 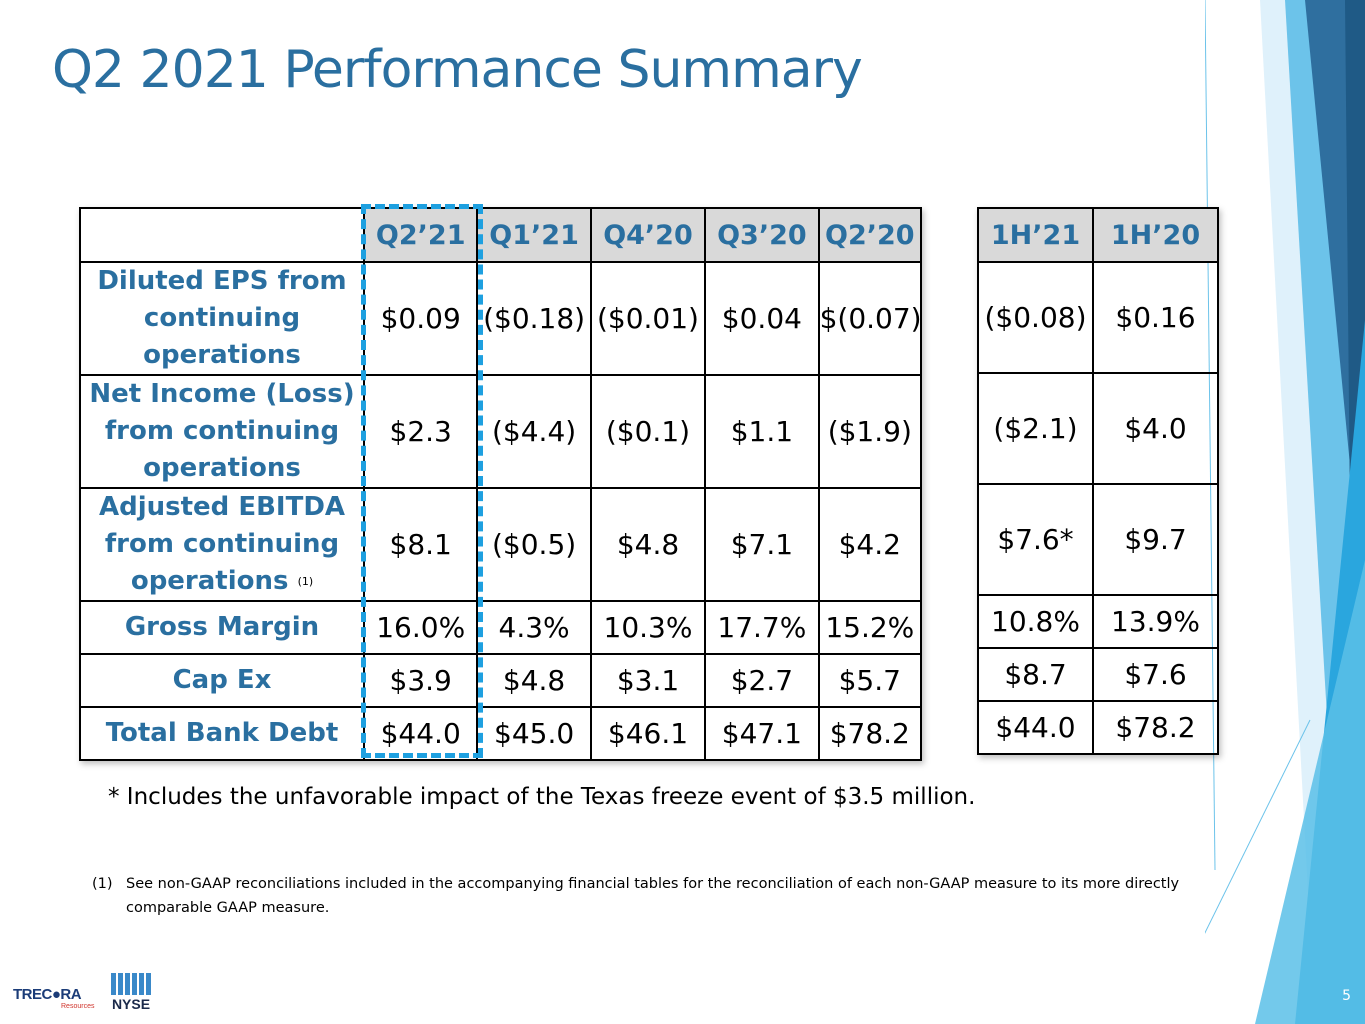 What do you see at coordinates (222, 627) in the screenshot?
I see `row-label: Gross Margin` at bounding box center [222, 627].